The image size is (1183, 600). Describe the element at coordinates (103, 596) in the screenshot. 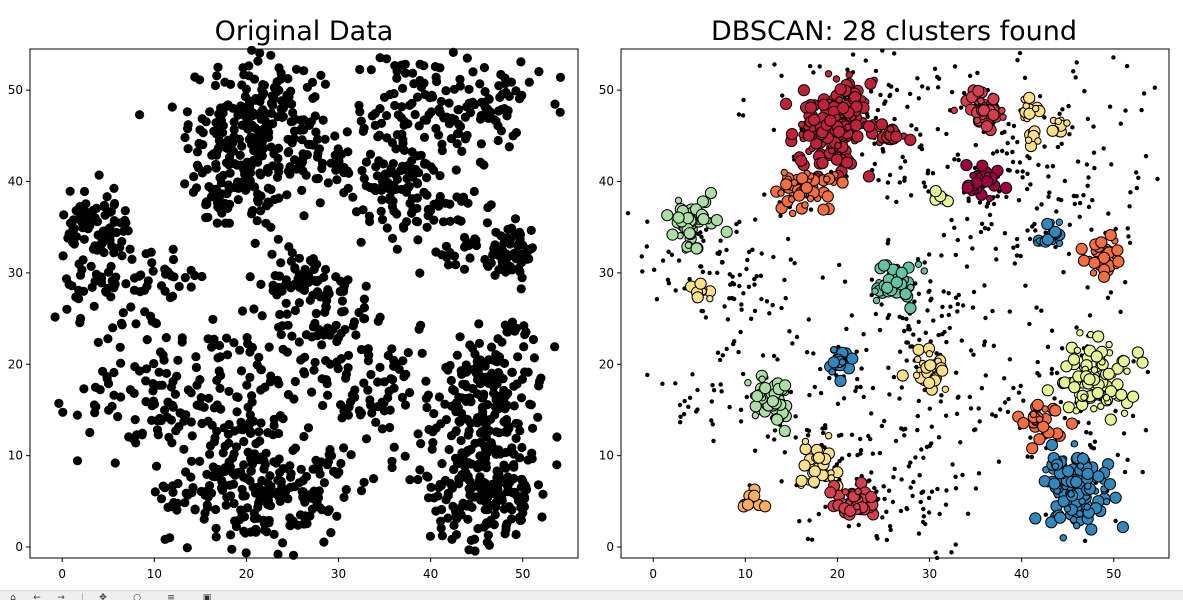

I see `pan-icon: ✥` at that location.